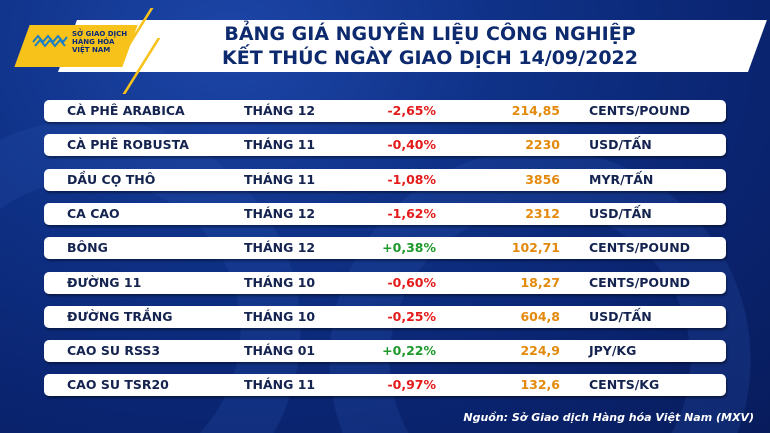  I want to click on price-unit: JPY/KG, so click(613, 351).